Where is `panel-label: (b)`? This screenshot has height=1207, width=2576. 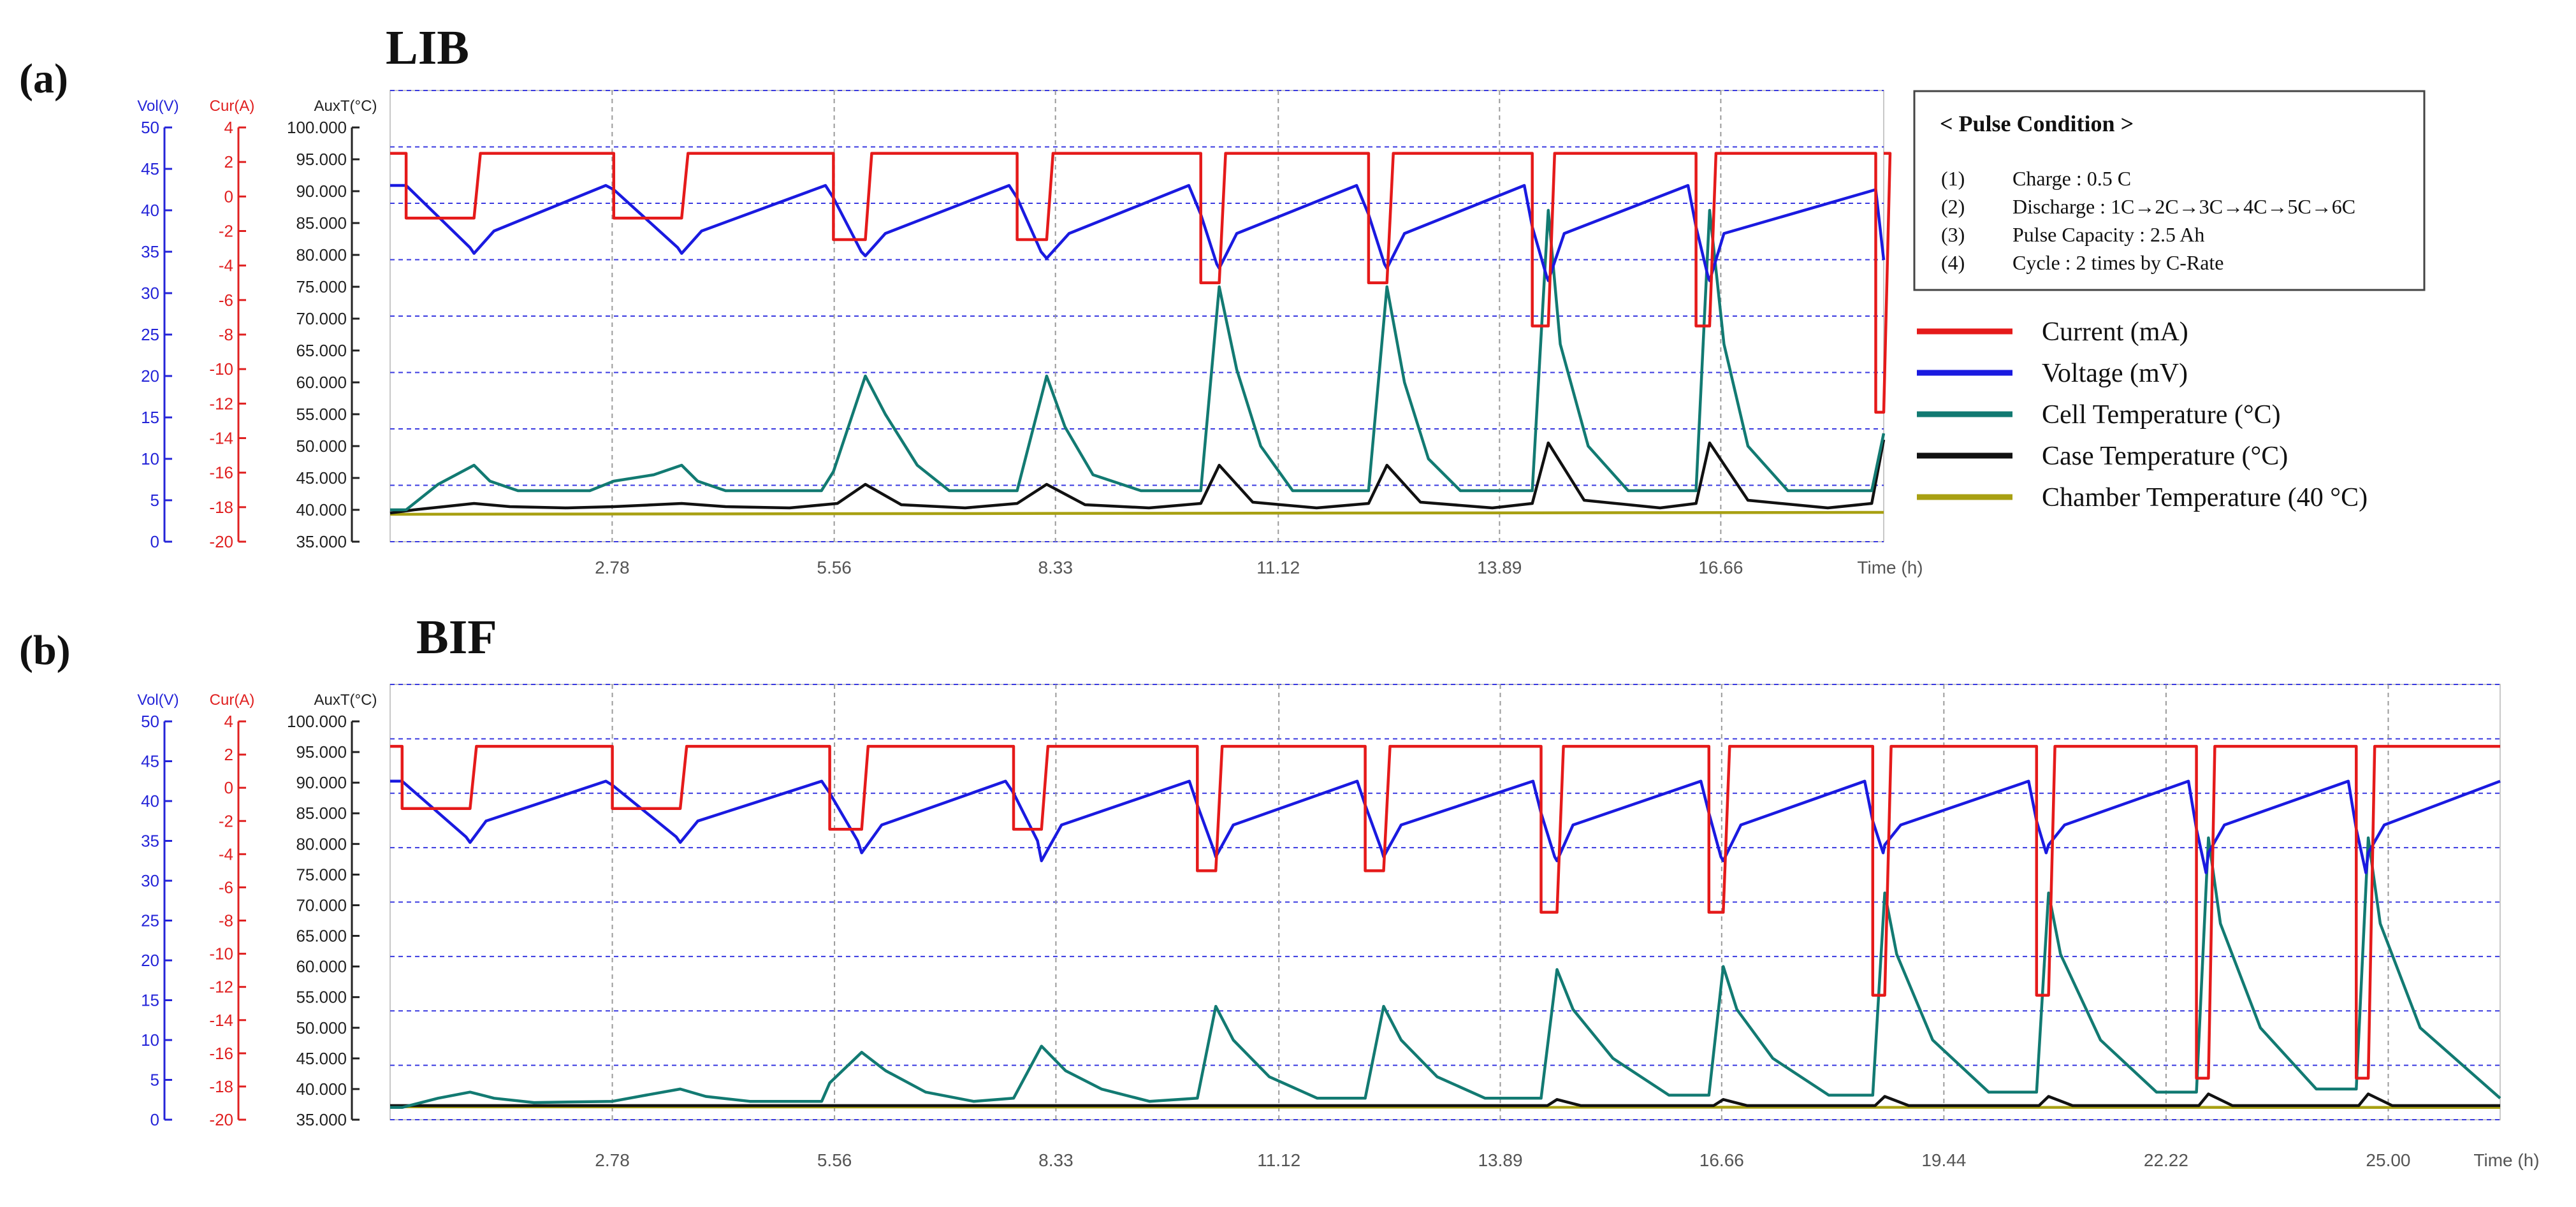 panel-label: (b) is located at coordinates (45, 650).